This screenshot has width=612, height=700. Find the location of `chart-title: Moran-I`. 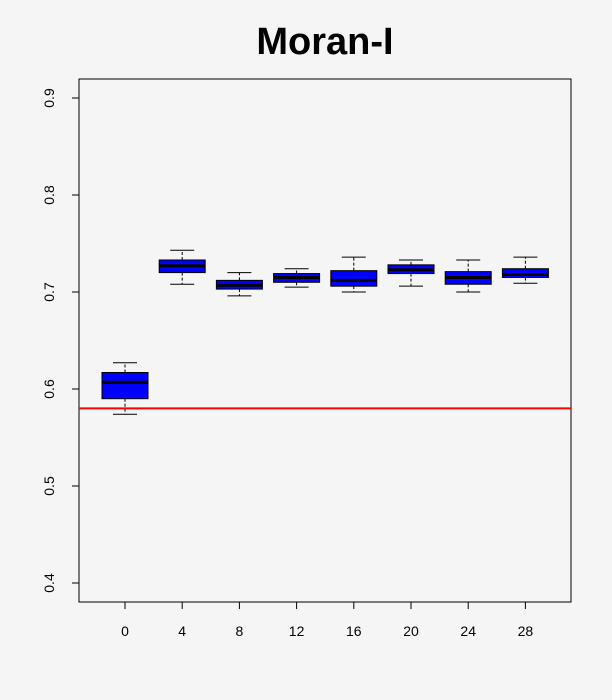

chart-title: Moran-I is located at coordinates (324, 42).